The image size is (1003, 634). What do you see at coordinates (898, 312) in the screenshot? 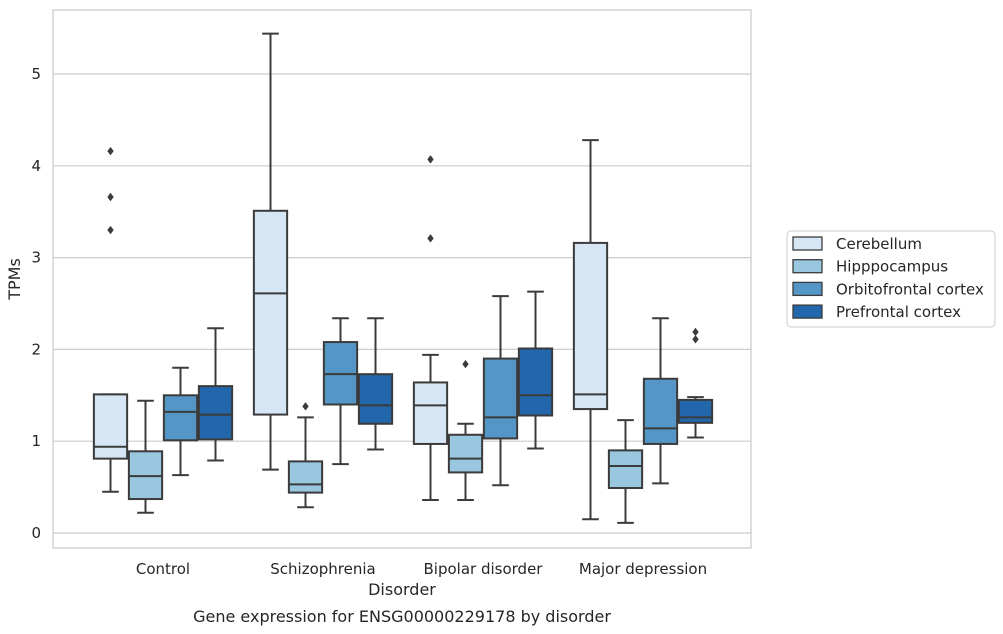
I see `legend-entry: Prefrontal cortex` at bounding box center [898, 312].